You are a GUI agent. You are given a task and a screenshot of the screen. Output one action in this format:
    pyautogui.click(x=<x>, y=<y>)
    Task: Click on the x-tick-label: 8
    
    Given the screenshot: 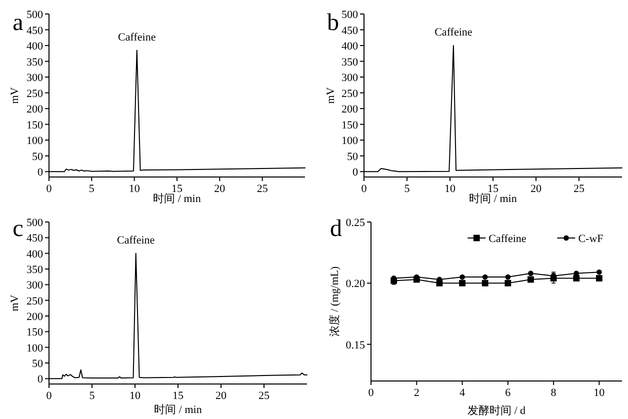 What is the action you would take?
    pyautogui.click(x=553, y=393)
    